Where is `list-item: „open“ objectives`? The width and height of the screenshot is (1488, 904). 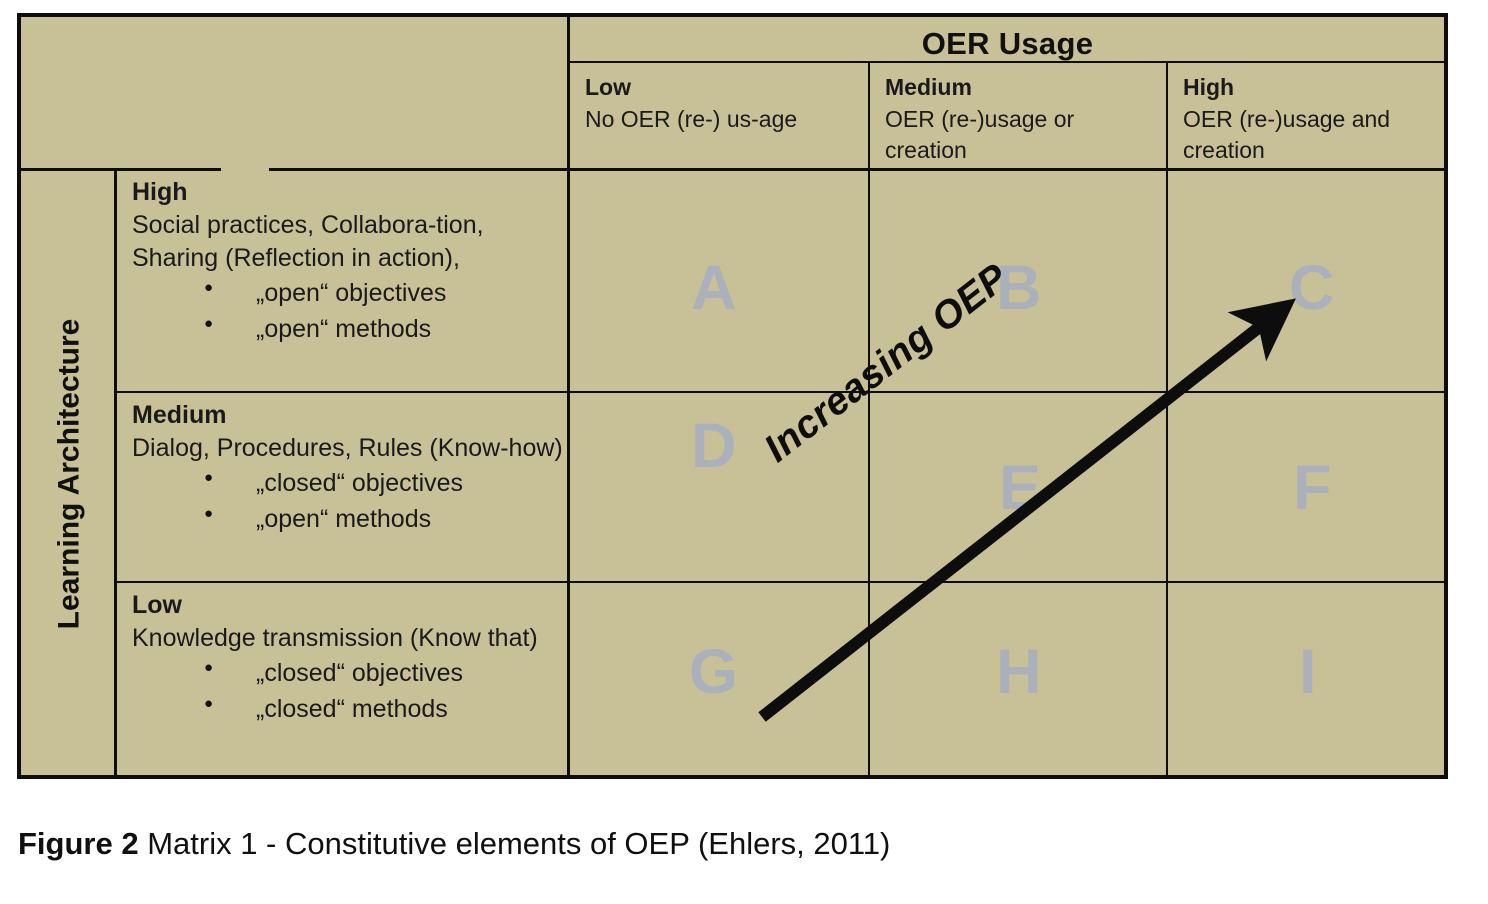
list-item: „open“ objectives is located at coordinates (384, 292).